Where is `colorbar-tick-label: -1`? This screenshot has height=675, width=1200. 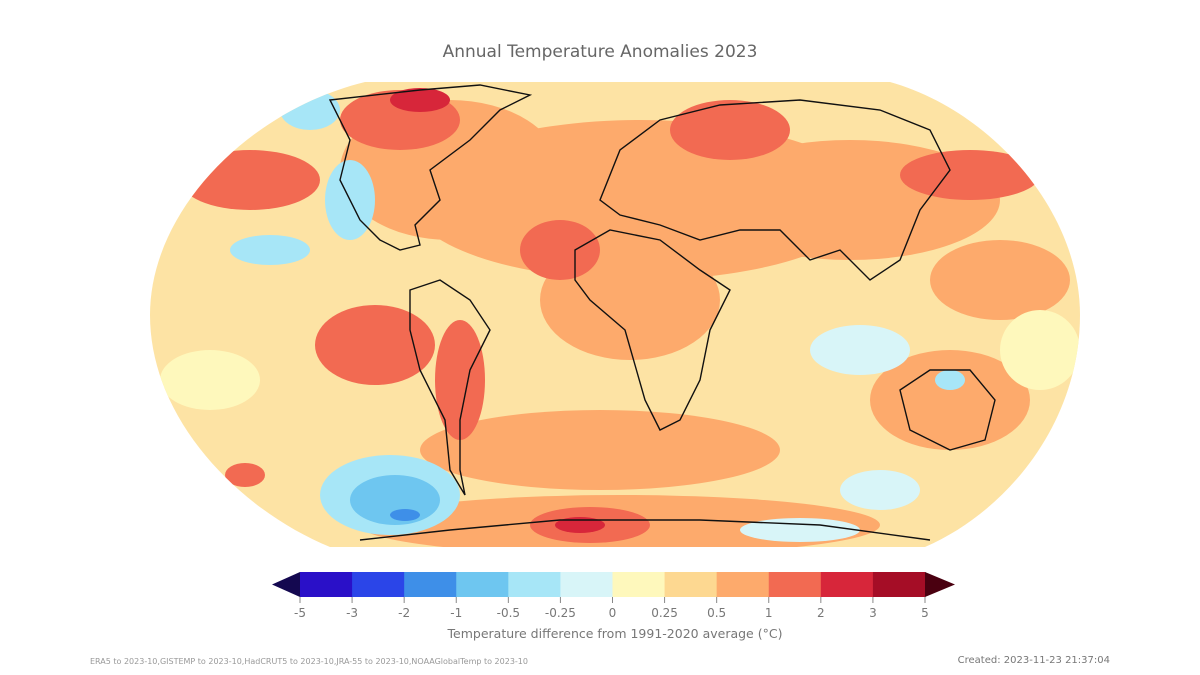 colorbar-tick-label: -1 is located at coordinates (456, 613).